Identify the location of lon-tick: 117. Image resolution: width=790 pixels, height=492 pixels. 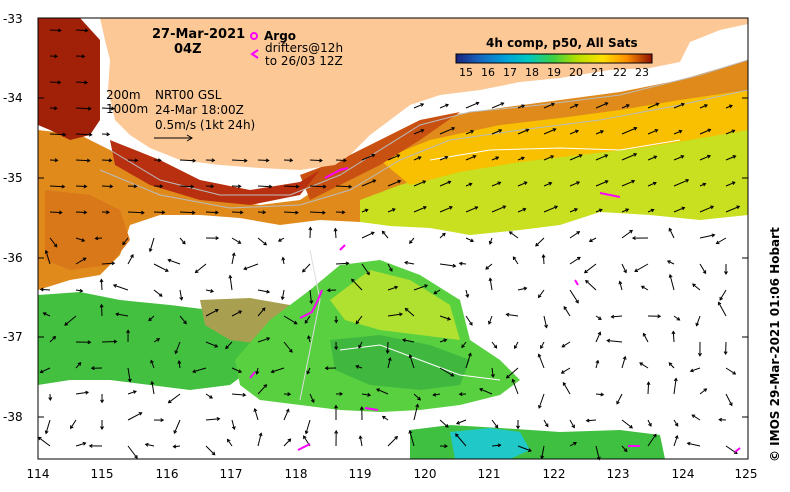
(231, 474).